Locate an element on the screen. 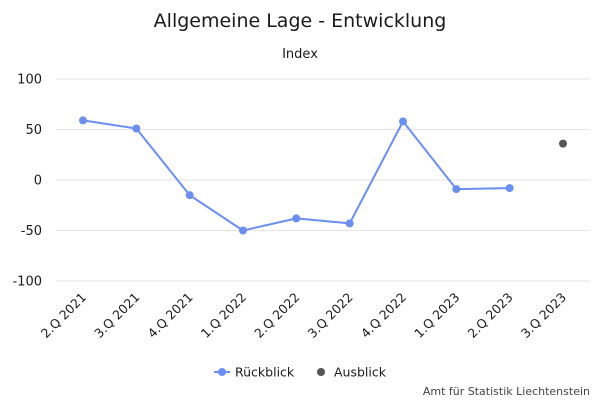 The image size is (600, 400). x-tick-label: 4.Q 2021 is located at coordinates (169, 315).